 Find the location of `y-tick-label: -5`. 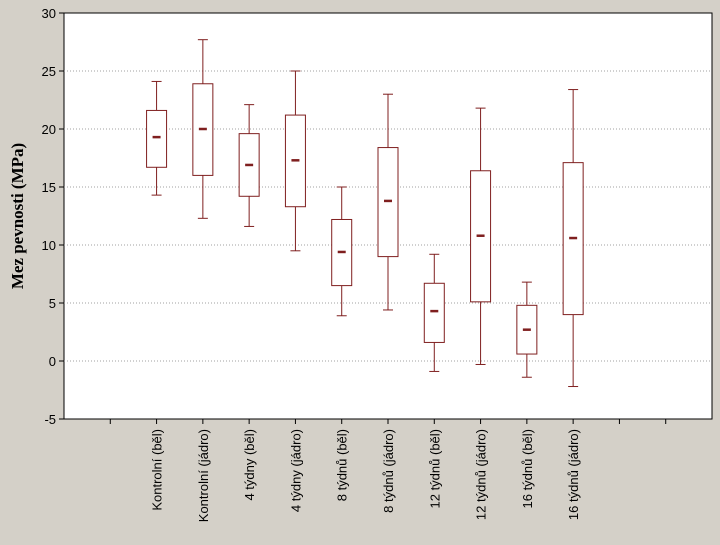

y-tick-label: -5 is located at coordinates (50, 419).